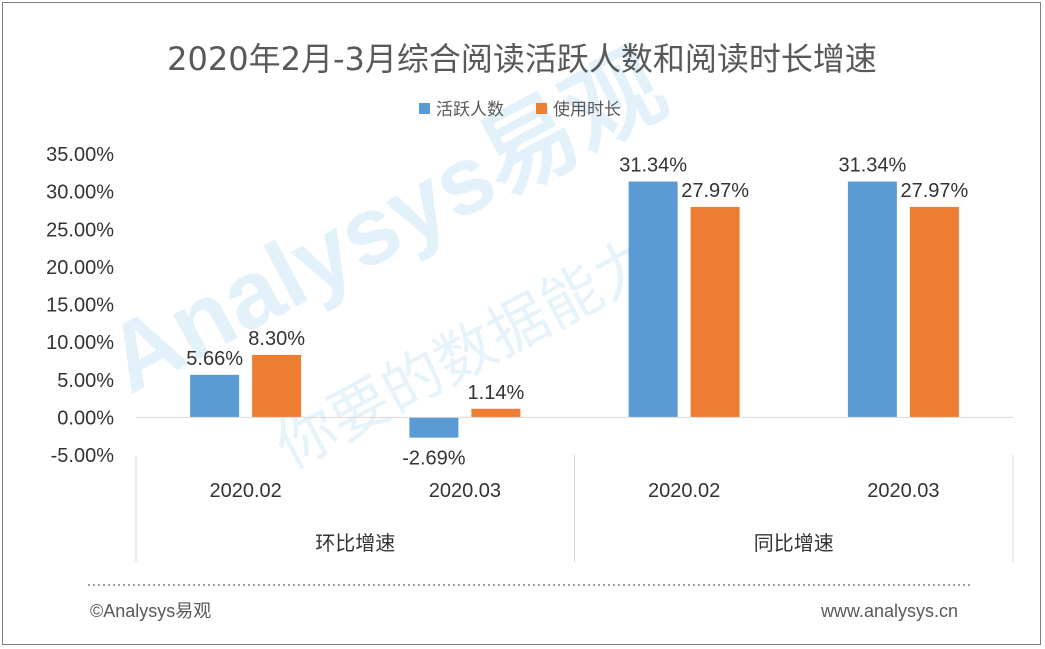 This screenshot has width=1045, height=649. Describe the element at coordinates (80, 155) in the screenshot. I see `y-tick-label: 35.00%` at that location.